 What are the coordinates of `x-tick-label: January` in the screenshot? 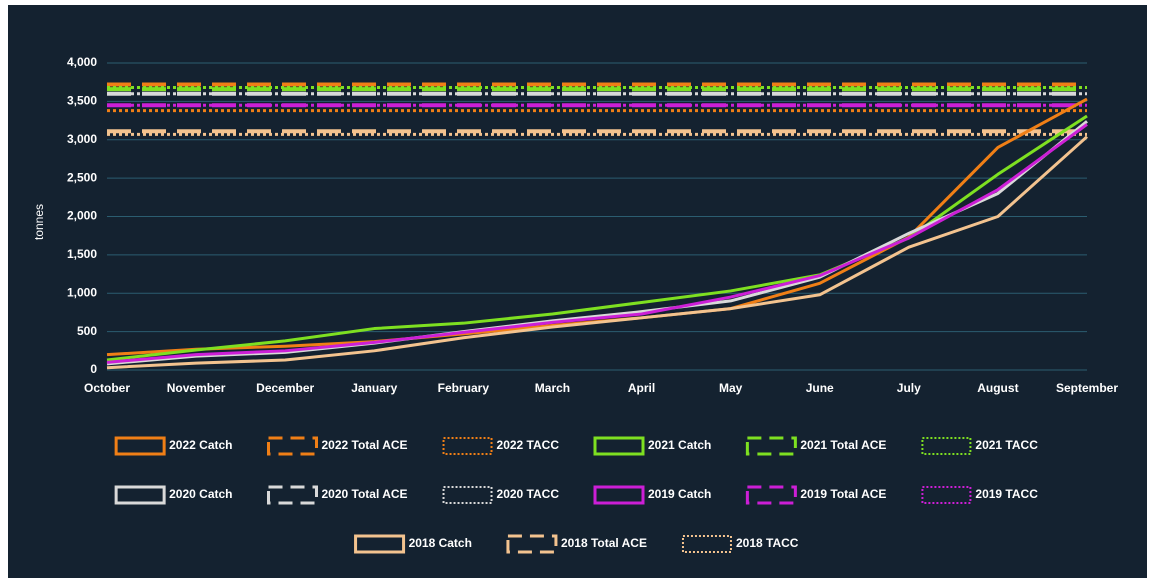 It's located at (374, 388).